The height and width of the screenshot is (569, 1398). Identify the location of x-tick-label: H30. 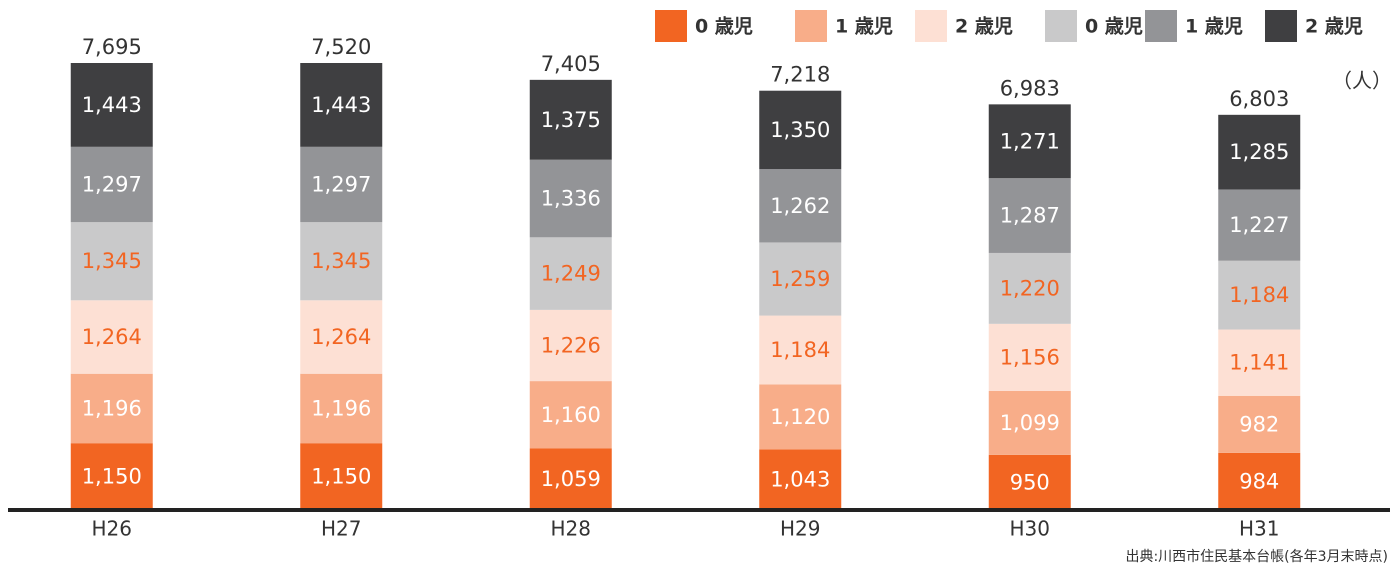
(1030, 529).